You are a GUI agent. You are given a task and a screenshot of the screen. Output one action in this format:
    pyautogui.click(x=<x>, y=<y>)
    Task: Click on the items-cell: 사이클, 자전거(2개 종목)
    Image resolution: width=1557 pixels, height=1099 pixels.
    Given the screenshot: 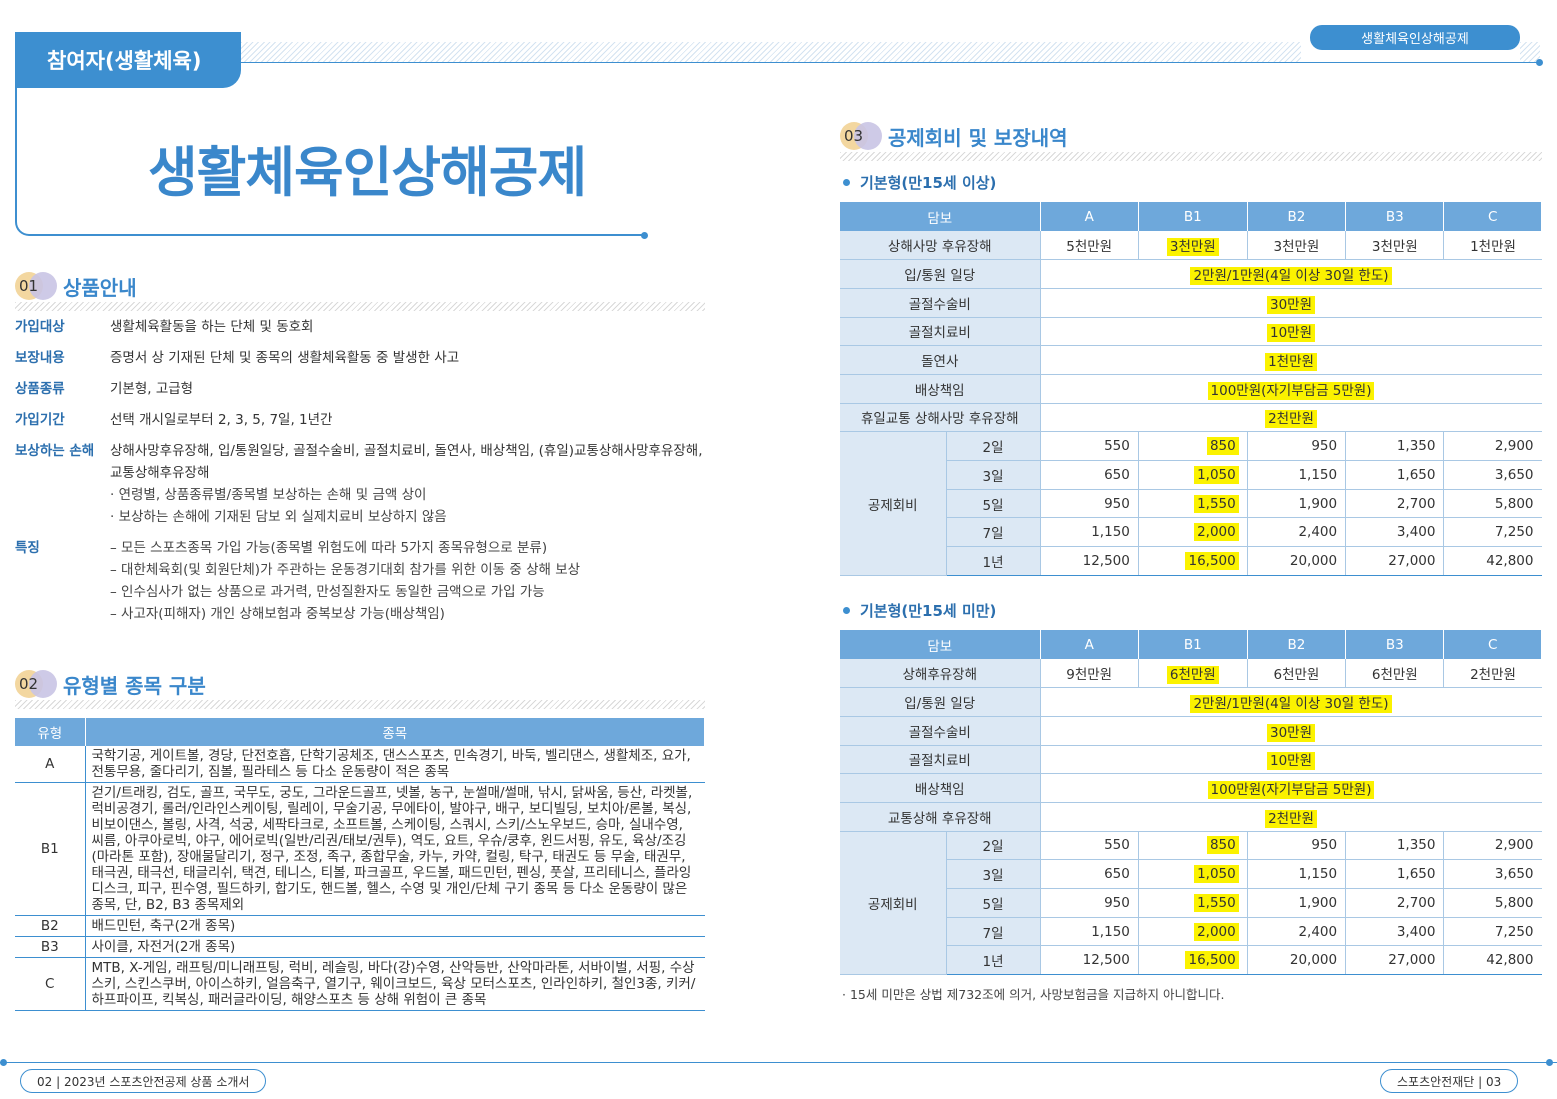 What is the action you would take?
    pyautogui.click(x=395, y=947)
    